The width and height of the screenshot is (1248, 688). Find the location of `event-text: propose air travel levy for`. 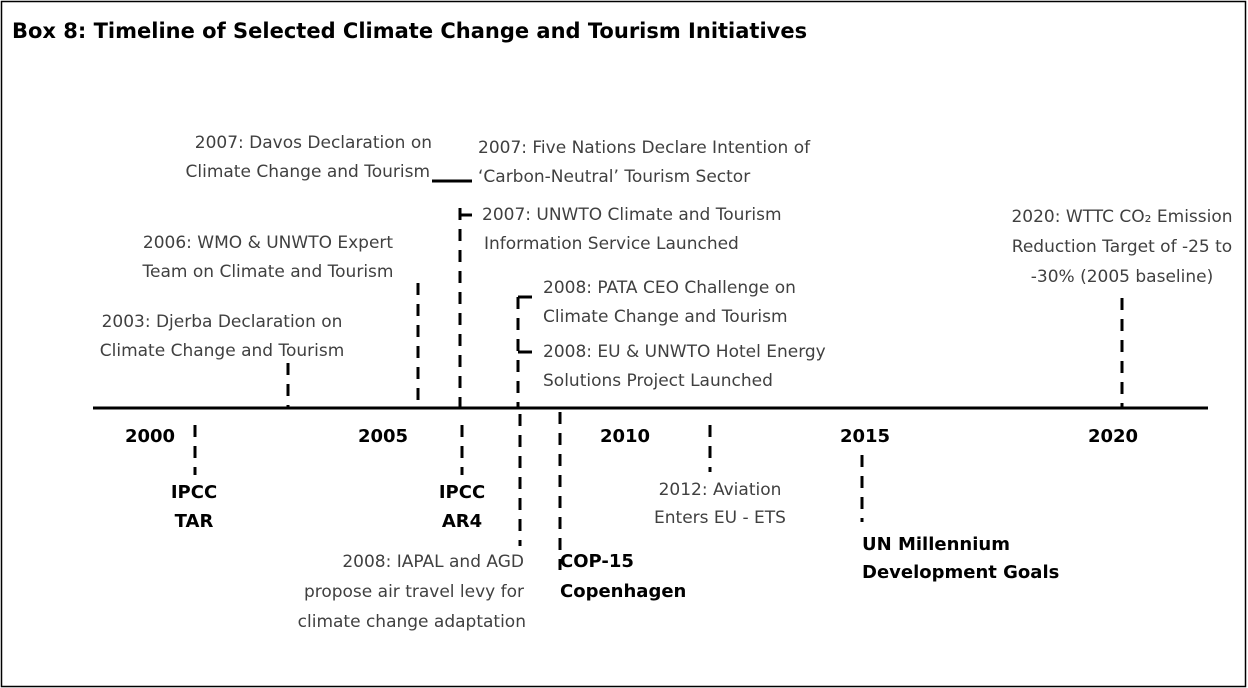

event-text: propose air travel levy for is located at coordinates (414, 592).